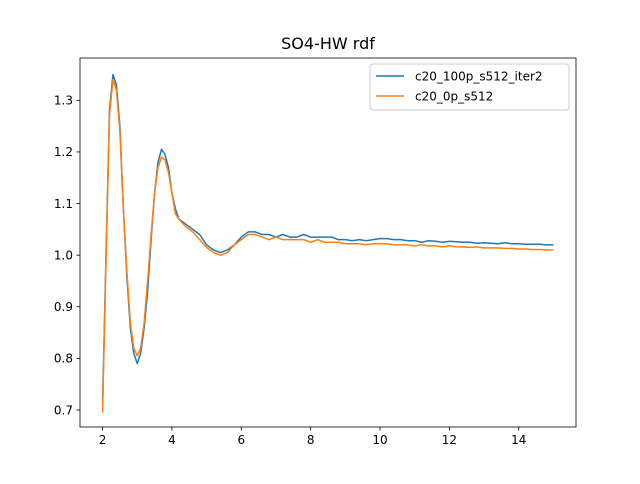 The image size is (640, 484). I want to click on legend: c20_100p_s512_iter2 c20_0p_s512, so click(469, 87).